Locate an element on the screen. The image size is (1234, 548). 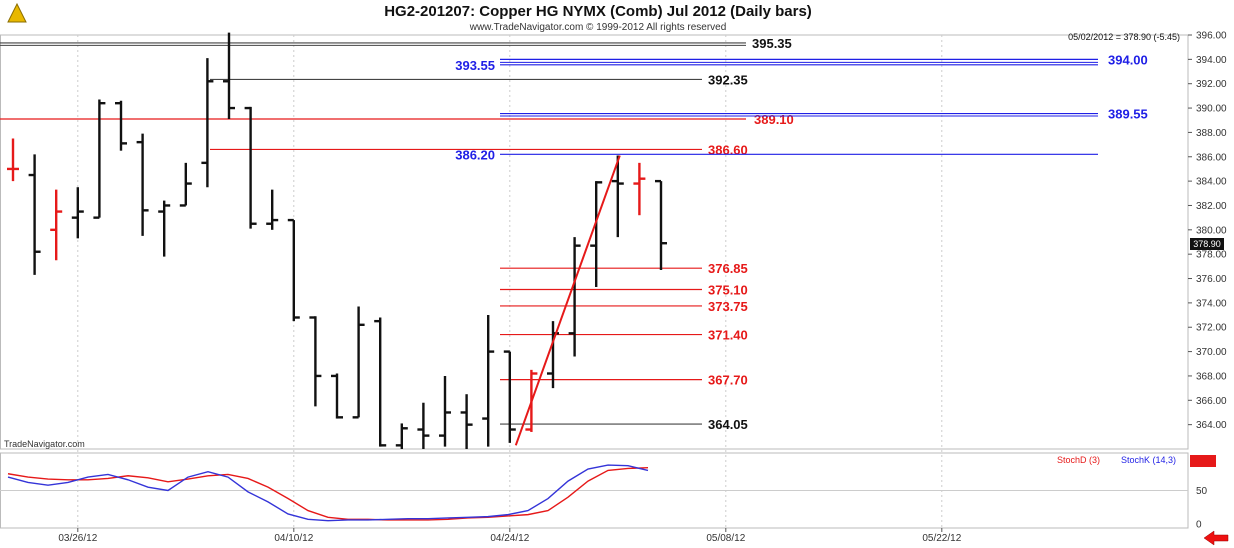
oscillator-tick-label: 50 is located at coordinates (1202, 491).